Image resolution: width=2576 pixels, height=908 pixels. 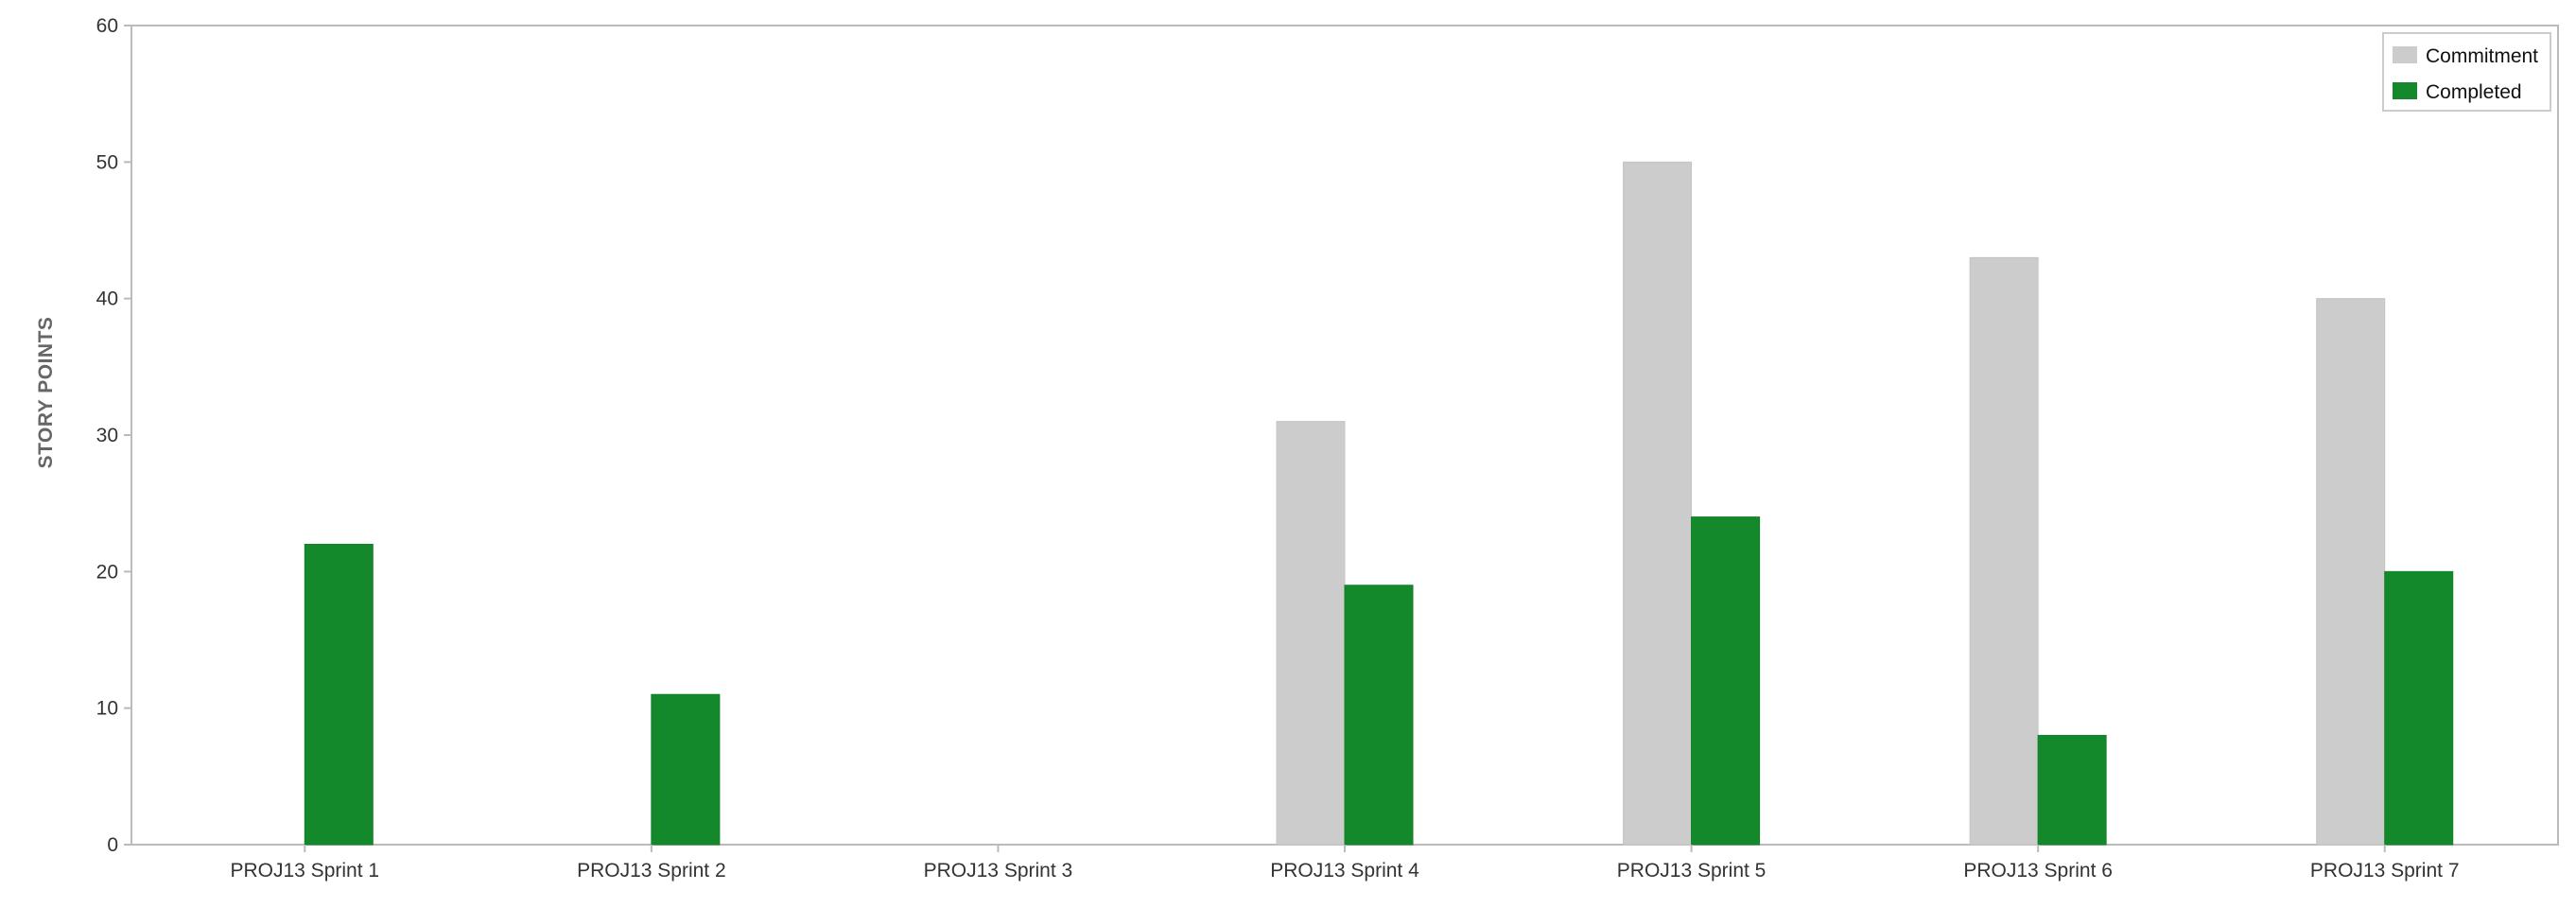 I want to click on y-axis-title: STORY POINTS, so click(x=46, y=393).